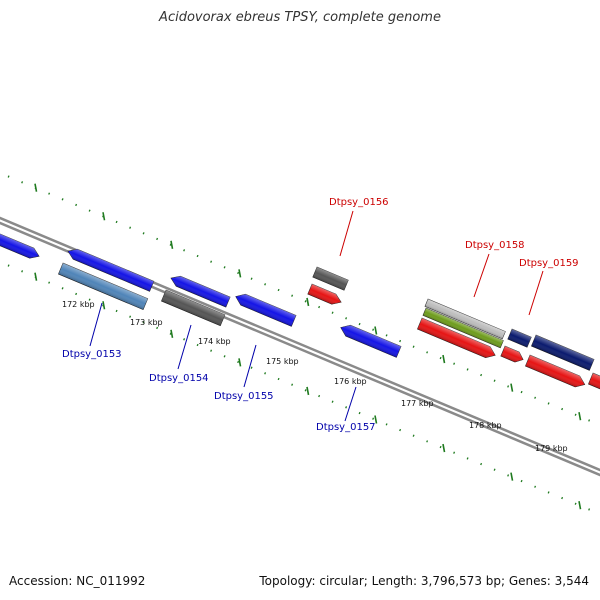 Image resolution: width=600 pixels, height=600 pixels. Describe the element at coordinates (282, 361) in the screenshot. I see `tick-label: 175 kbp` at that location.